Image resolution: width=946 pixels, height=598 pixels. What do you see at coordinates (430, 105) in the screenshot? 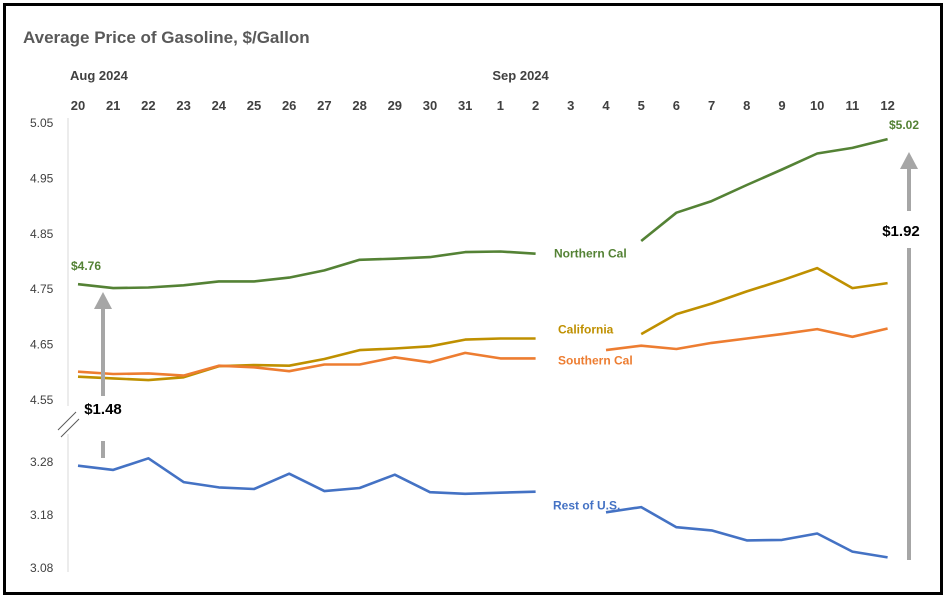
I see `x-tick-label: 30` at bounding box center [430, 105].